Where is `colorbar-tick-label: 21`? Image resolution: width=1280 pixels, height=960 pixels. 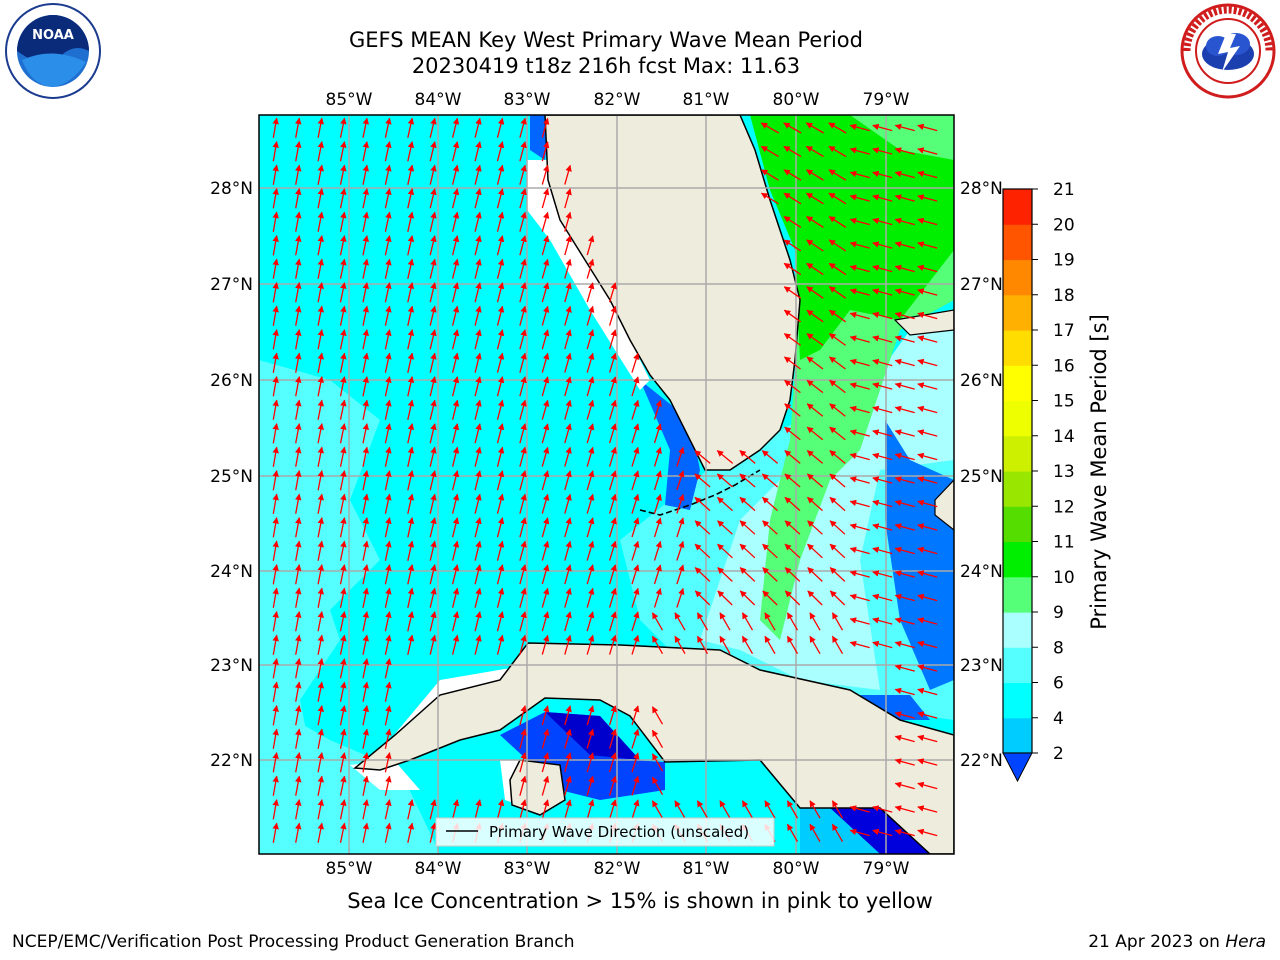
colorbar-tick-label: 21 is located at coordinates (1064, 190).